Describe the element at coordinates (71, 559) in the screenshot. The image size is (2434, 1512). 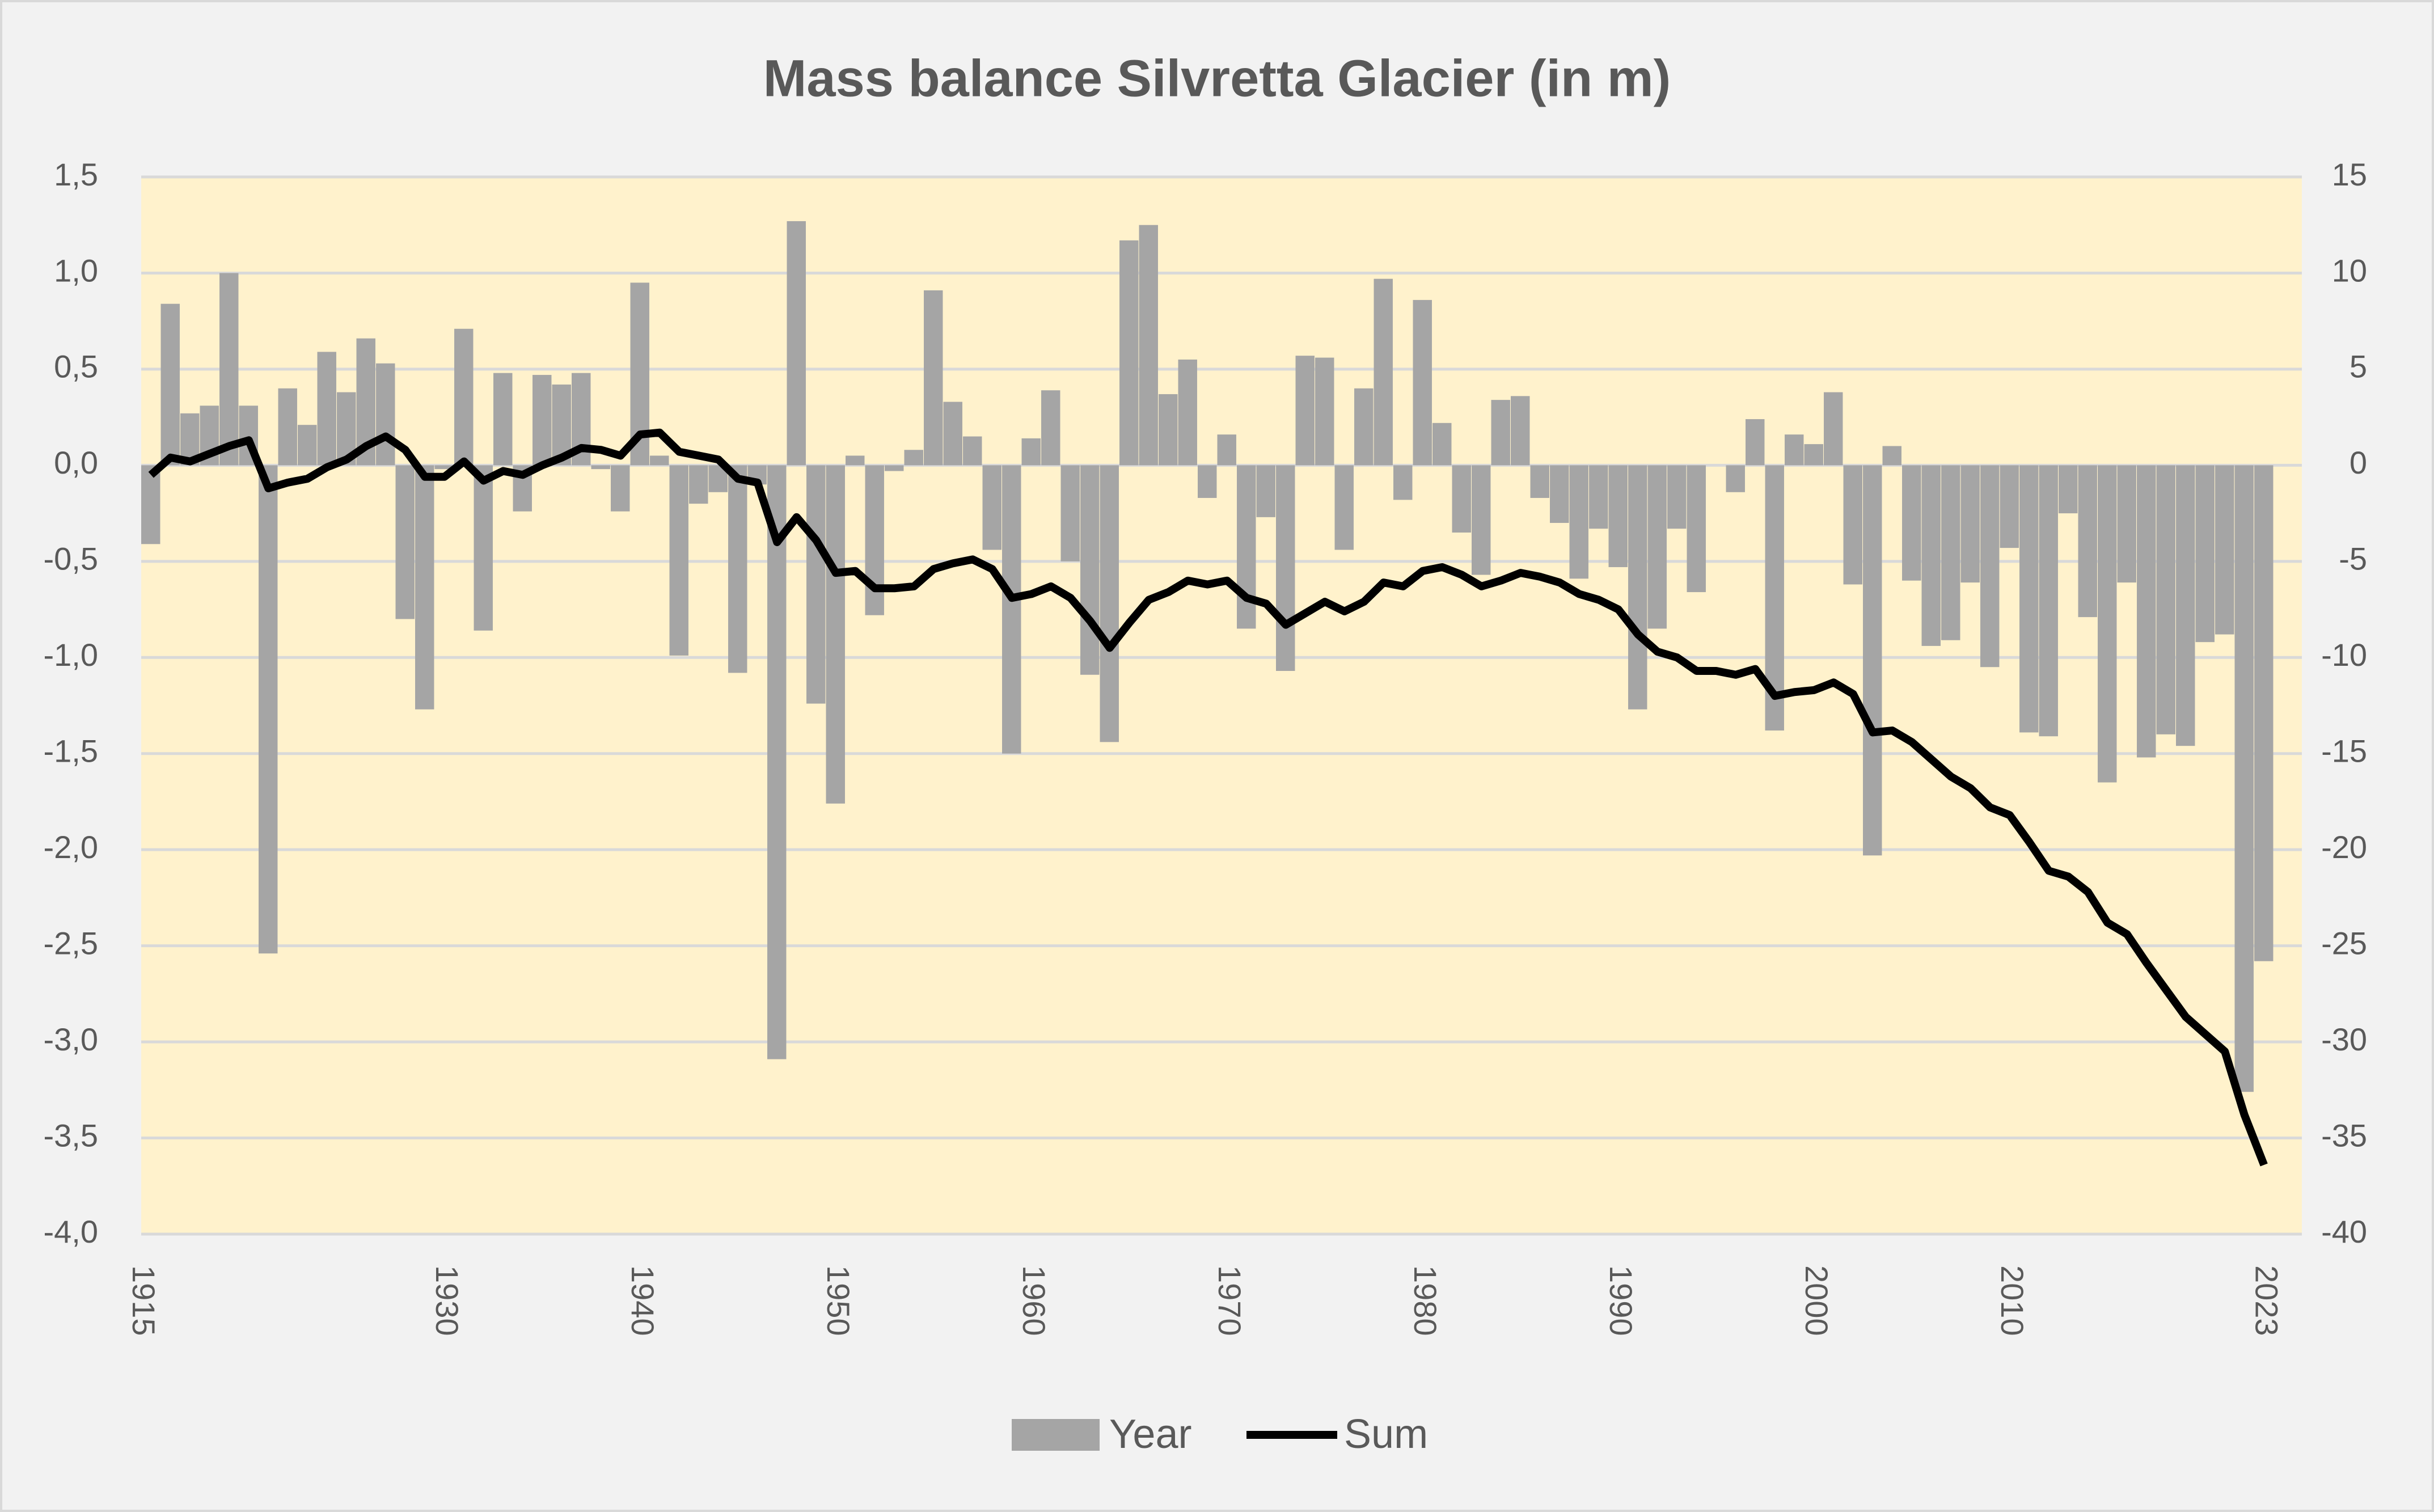
I see `y-tick-label: -0,5` at that location.